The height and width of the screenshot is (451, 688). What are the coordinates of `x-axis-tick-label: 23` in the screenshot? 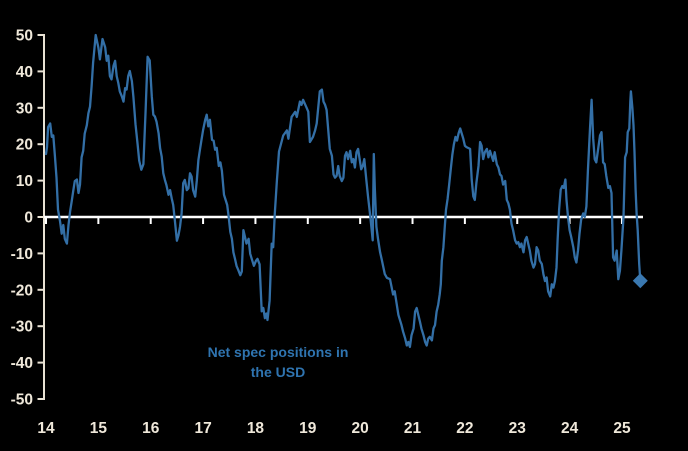 It's located at (518, 428).